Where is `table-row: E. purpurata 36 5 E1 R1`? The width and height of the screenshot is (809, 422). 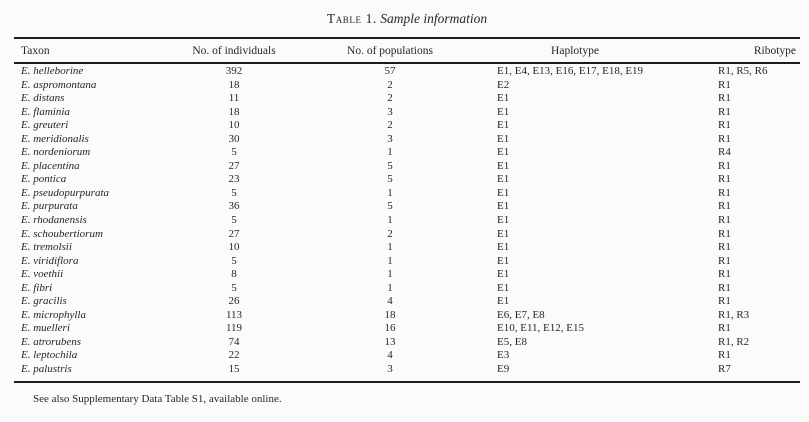 table-row: E. purpurata 36 5 E1 R1 is located at coordinates (407, 207).